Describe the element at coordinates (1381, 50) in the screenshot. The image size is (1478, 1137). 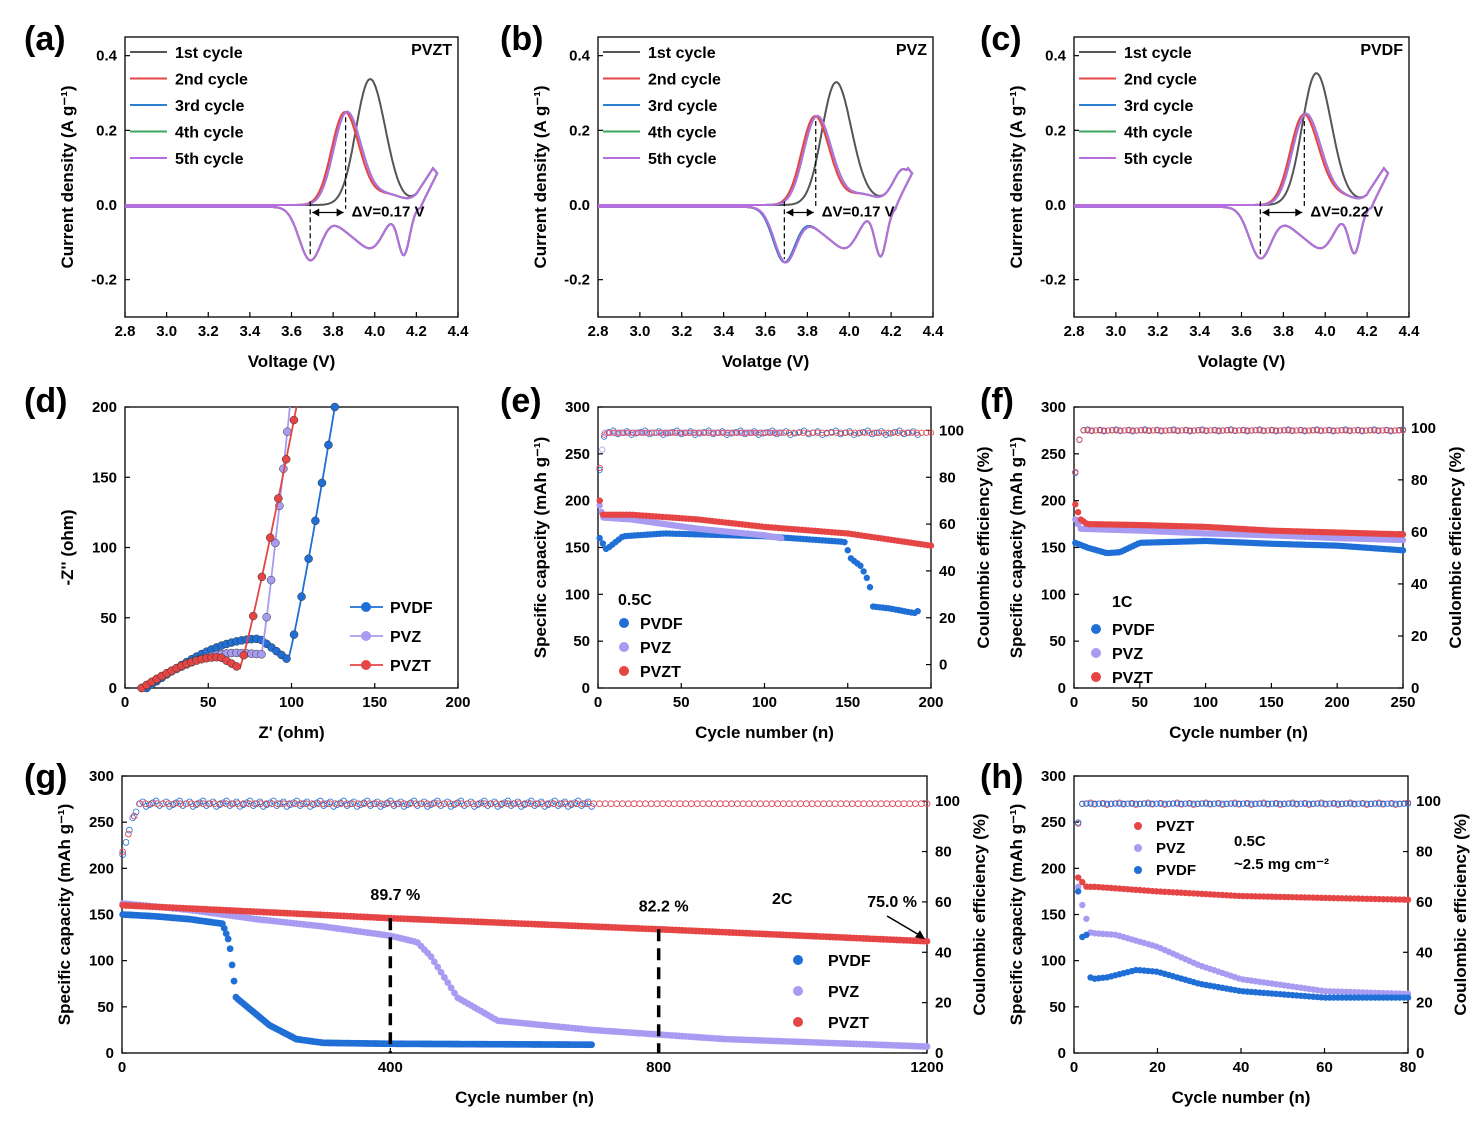
I see `panel-title: PVDF` at that location.